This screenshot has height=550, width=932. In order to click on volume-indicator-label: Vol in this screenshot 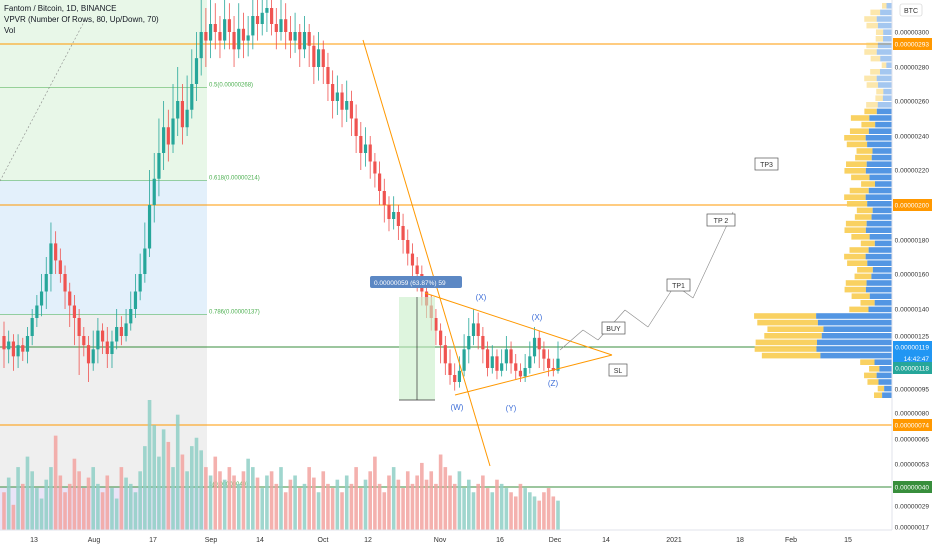, I will do `click(10, 30)`.